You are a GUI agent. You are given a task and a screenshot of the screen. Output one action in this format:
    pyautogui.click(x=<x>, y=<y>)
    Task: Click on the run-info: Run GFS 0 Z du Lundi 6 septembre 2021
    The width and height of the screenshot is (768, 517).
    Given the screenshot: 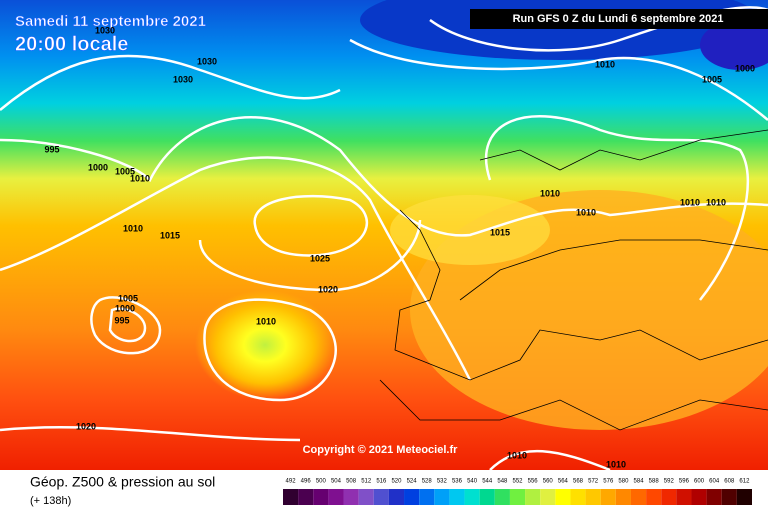 What is the action you would take?
    pyautogui.click(x=618, y=19)
    